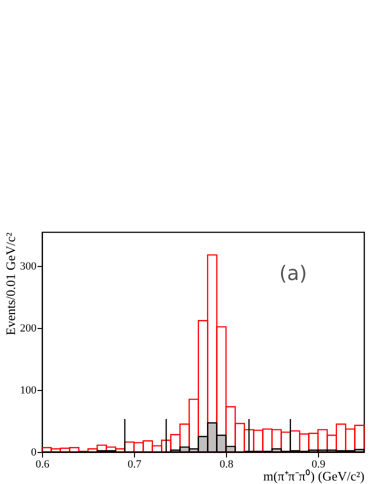  Describe the element at coordinates (28, 390) in the screenshot. I see `y-tick-label: 100` at that location.